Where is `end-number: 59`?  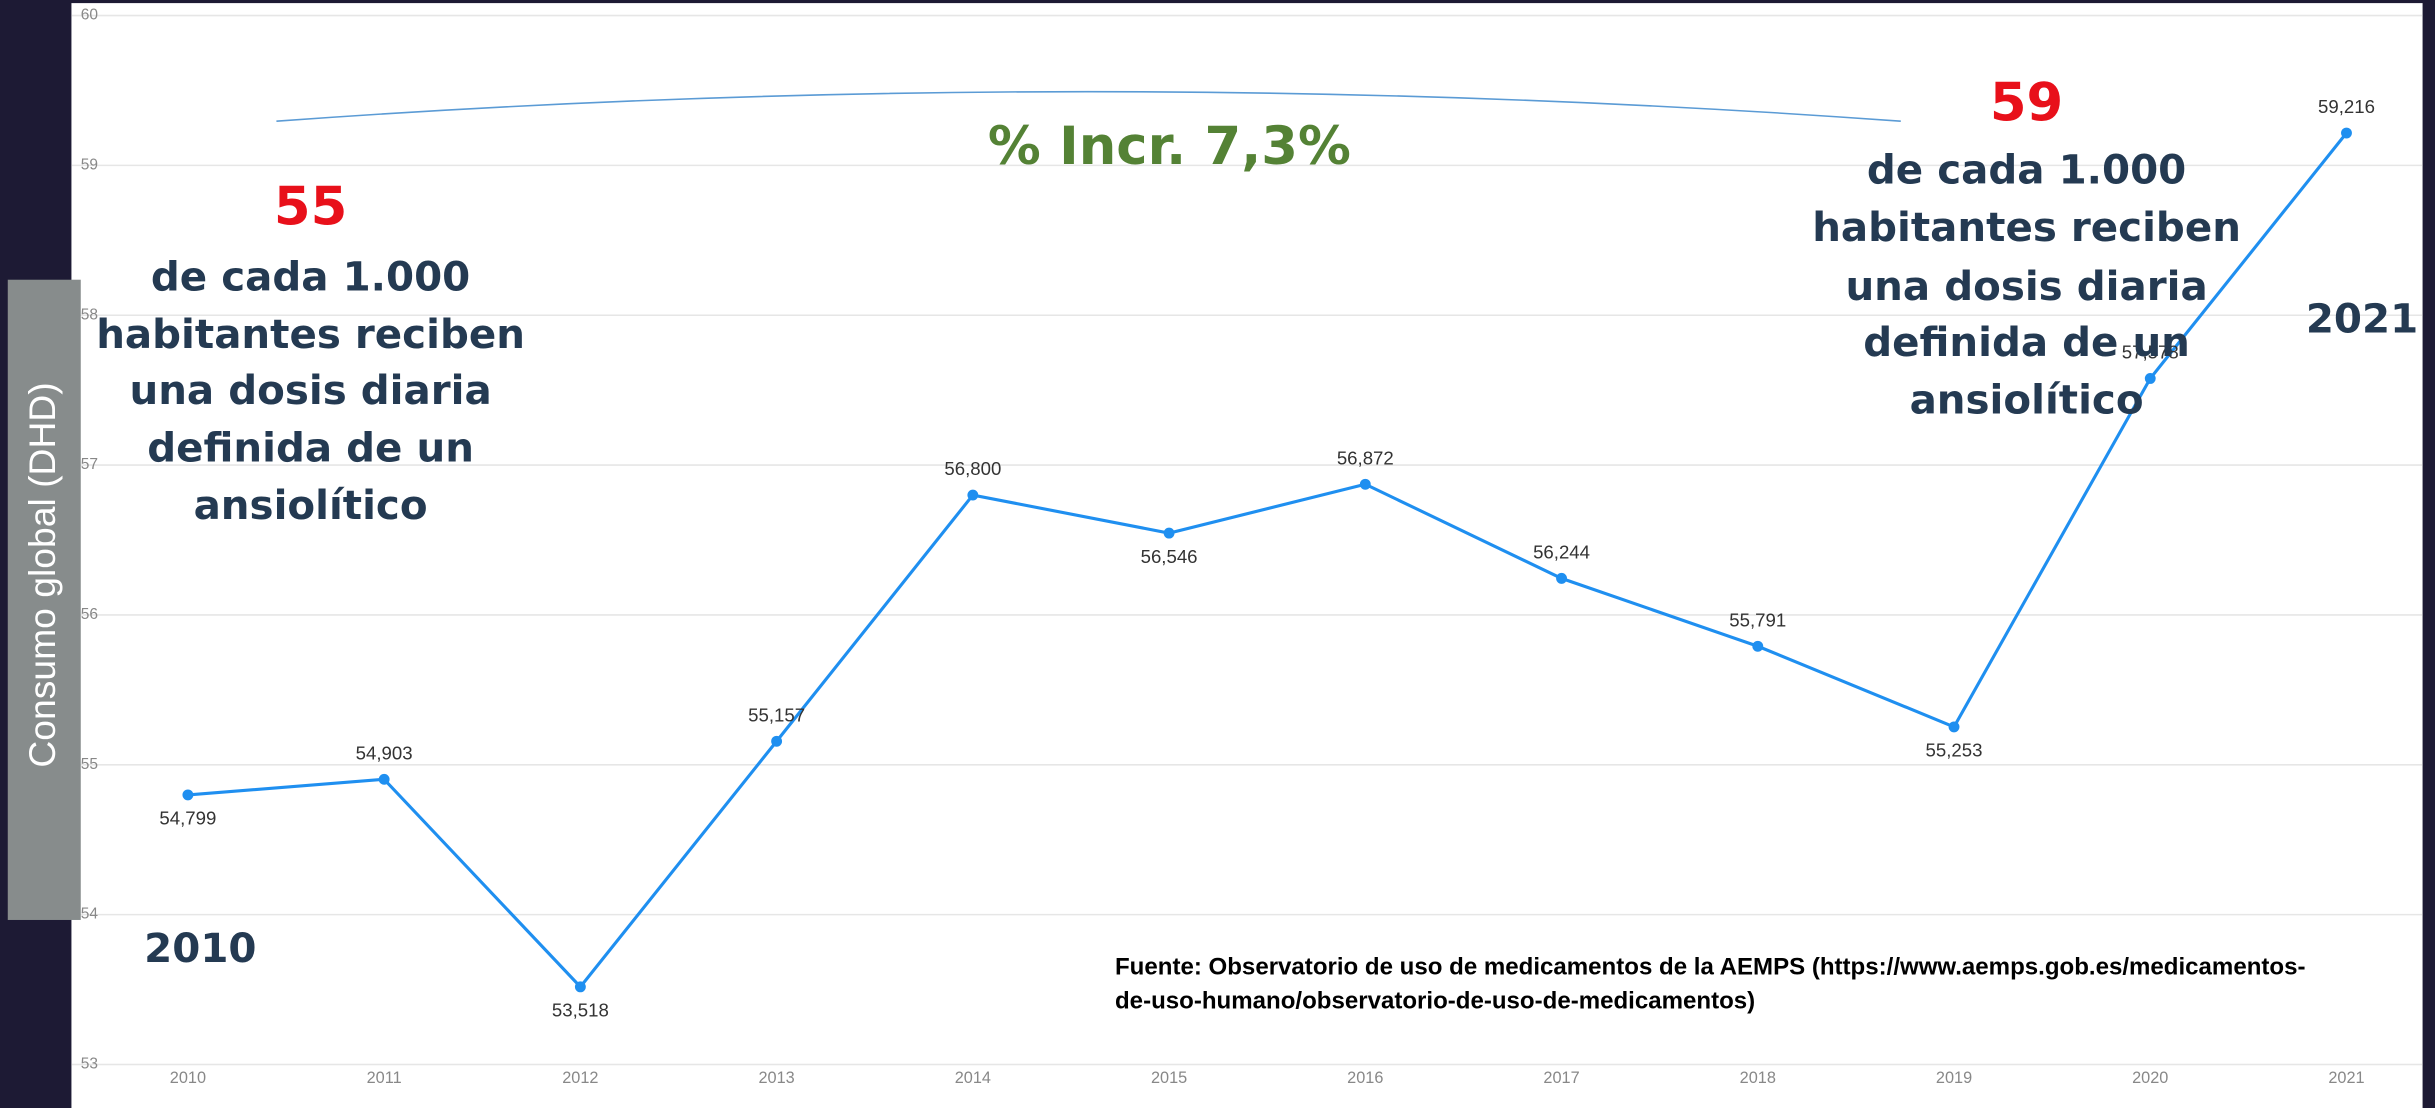
end-number: 59 is located at coordinates (2026, 102).